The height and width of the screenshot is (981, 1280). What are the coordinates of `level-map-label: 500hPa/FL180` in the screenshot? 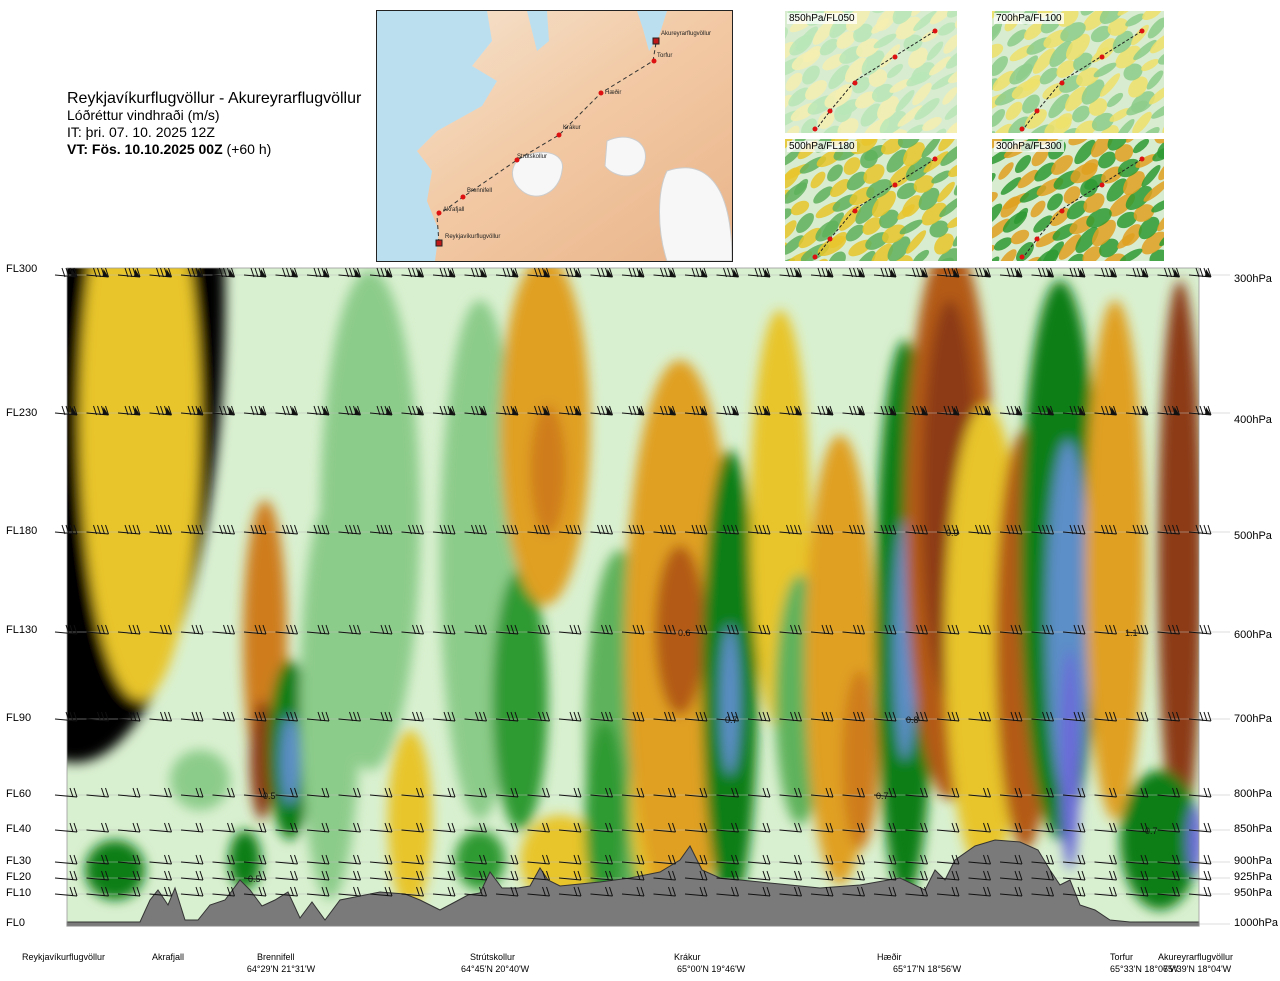 It's located at (822, 146).